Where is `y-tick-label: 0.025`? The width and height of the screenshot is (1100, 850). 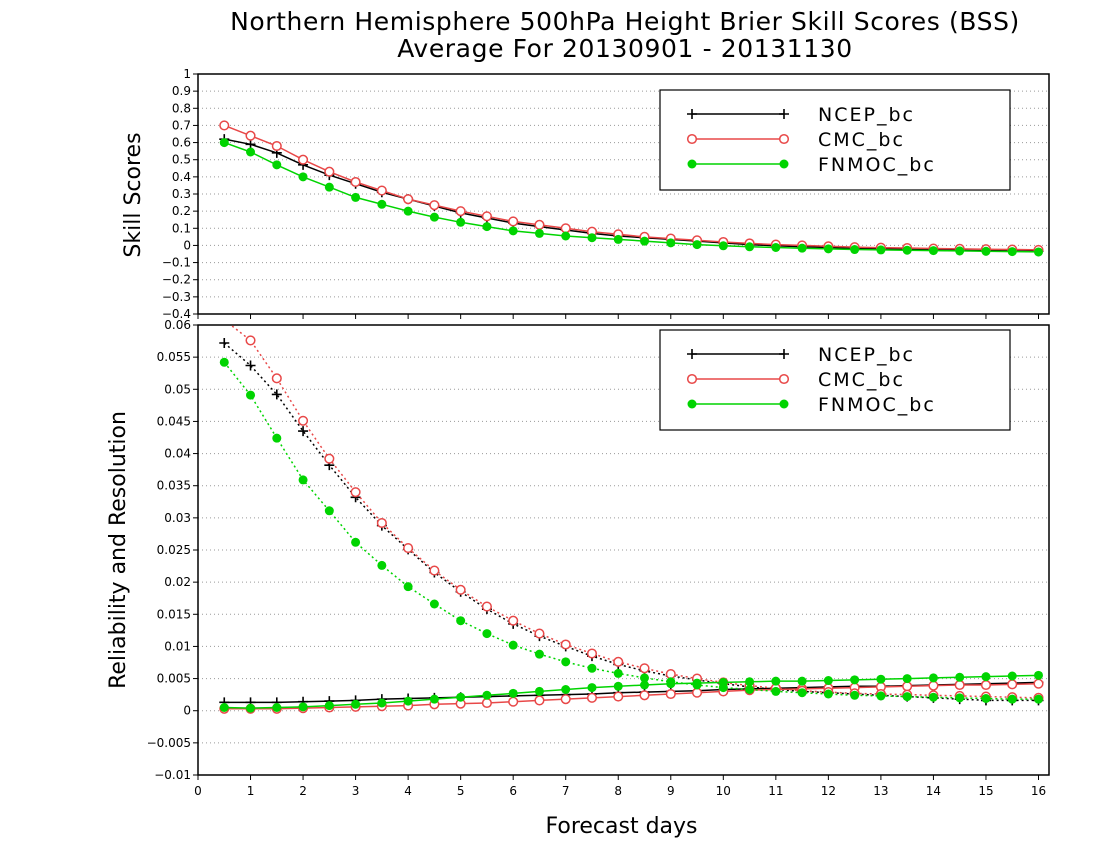 y-tick-label: 0.025 is located at coordinates (174, 550).